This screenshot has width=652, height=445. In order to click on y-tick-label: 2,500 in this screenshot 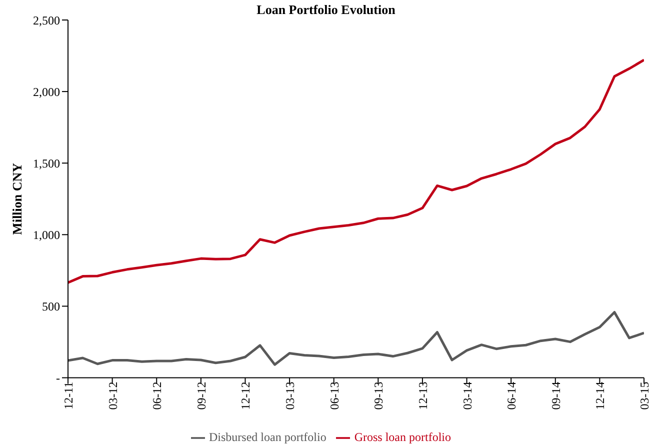, I will do `click(46, 20)`.